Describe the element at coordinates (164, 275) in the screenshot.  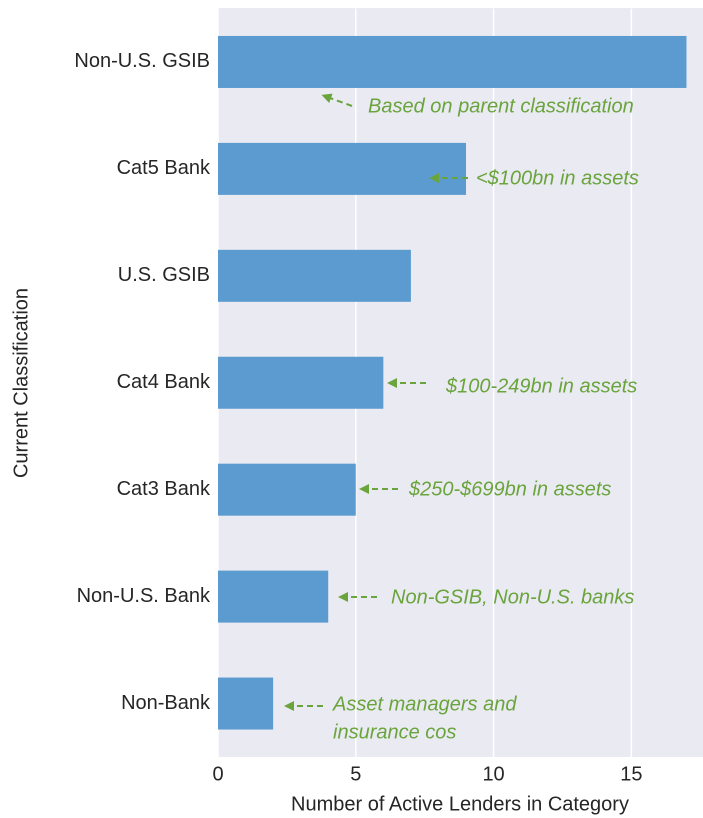
I see `y-tick-label: U.S. GSIB` at that location.